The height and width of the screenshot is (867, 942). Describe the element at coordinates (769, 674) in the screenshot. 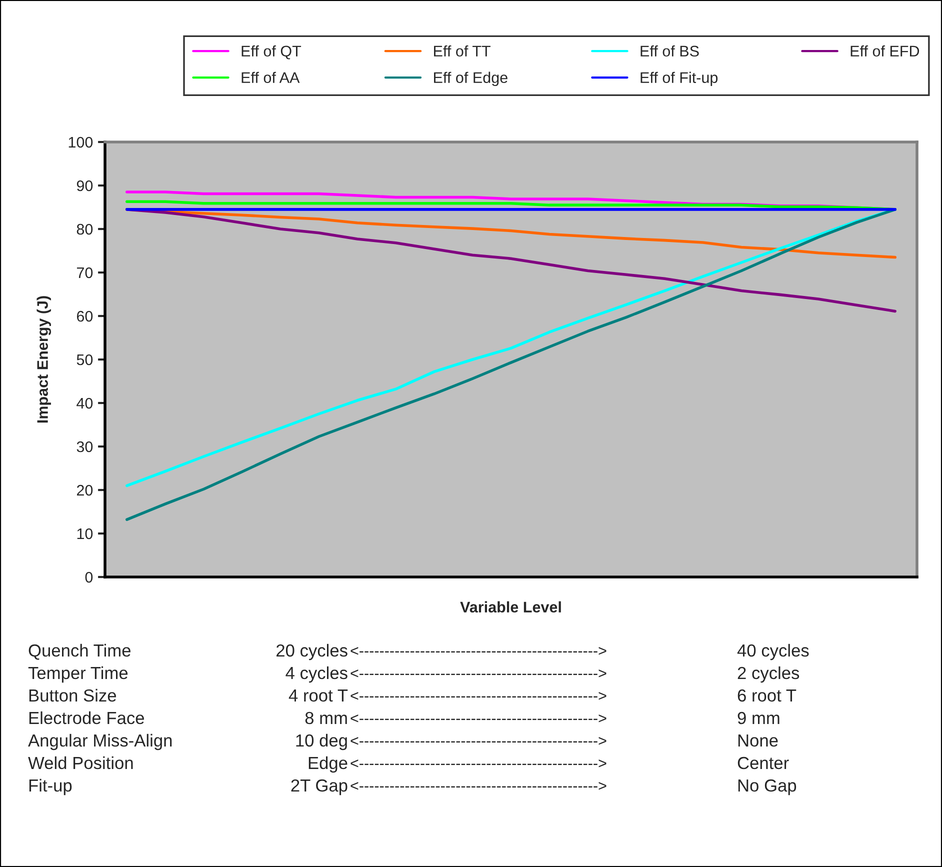

I see `text: 2 cycles` at that location.